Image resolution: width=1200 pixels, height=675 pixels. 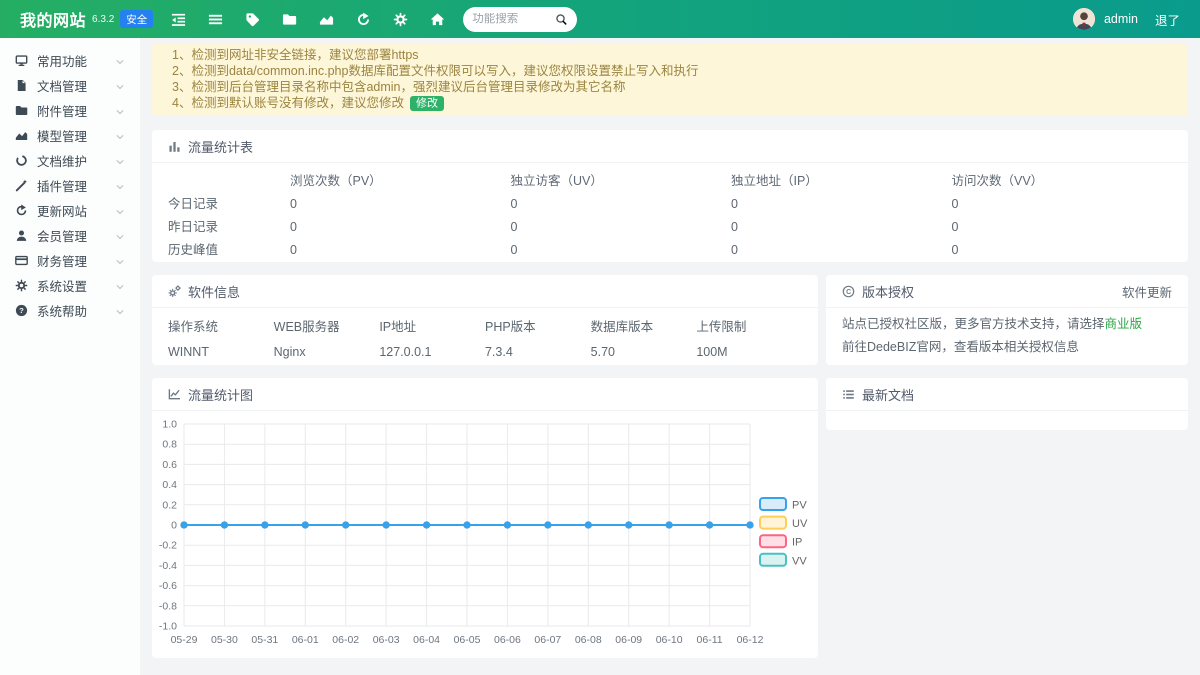 I want to click on svg-text: 06-03, so click(x=386, y=640).